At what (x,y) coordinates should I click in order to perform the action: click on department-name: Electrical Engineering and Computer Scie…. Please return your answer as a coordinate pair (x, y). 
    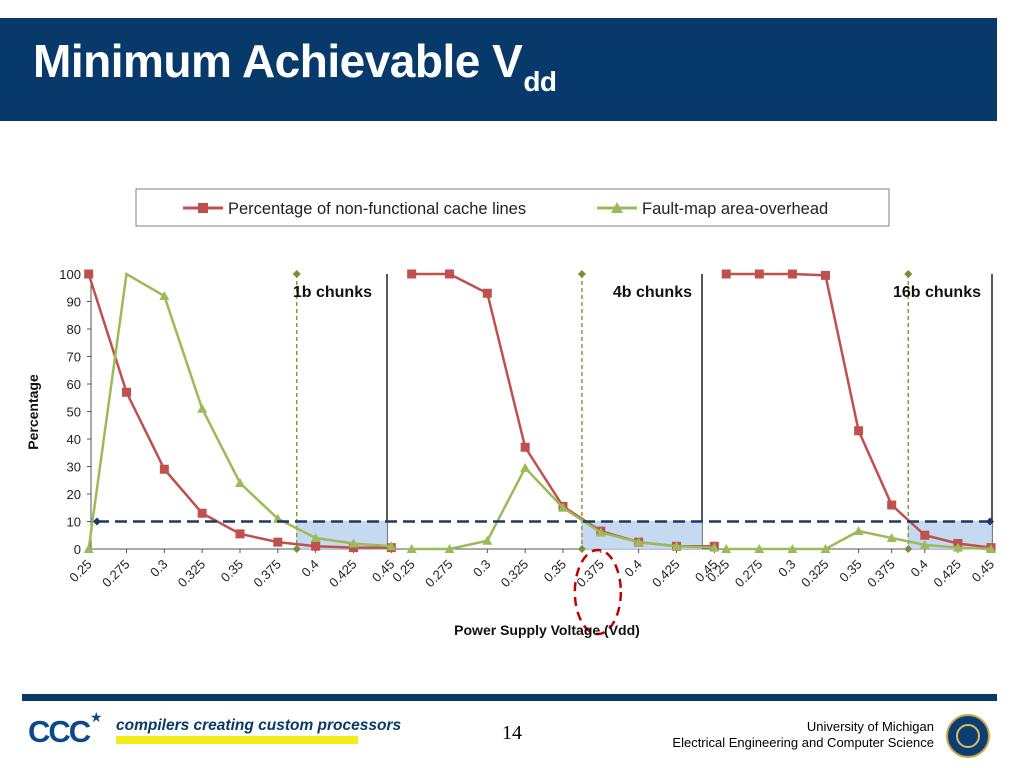
    Looking at the image, I should click on (803, 742).